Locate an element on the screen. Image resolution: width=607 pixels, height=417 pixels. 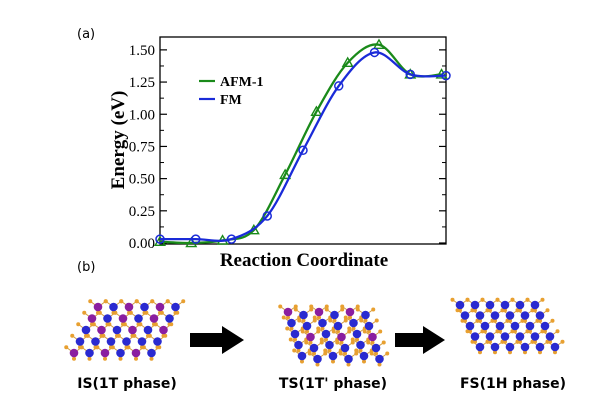
panel-b-label: (b) is located at coordinates (86, 267).